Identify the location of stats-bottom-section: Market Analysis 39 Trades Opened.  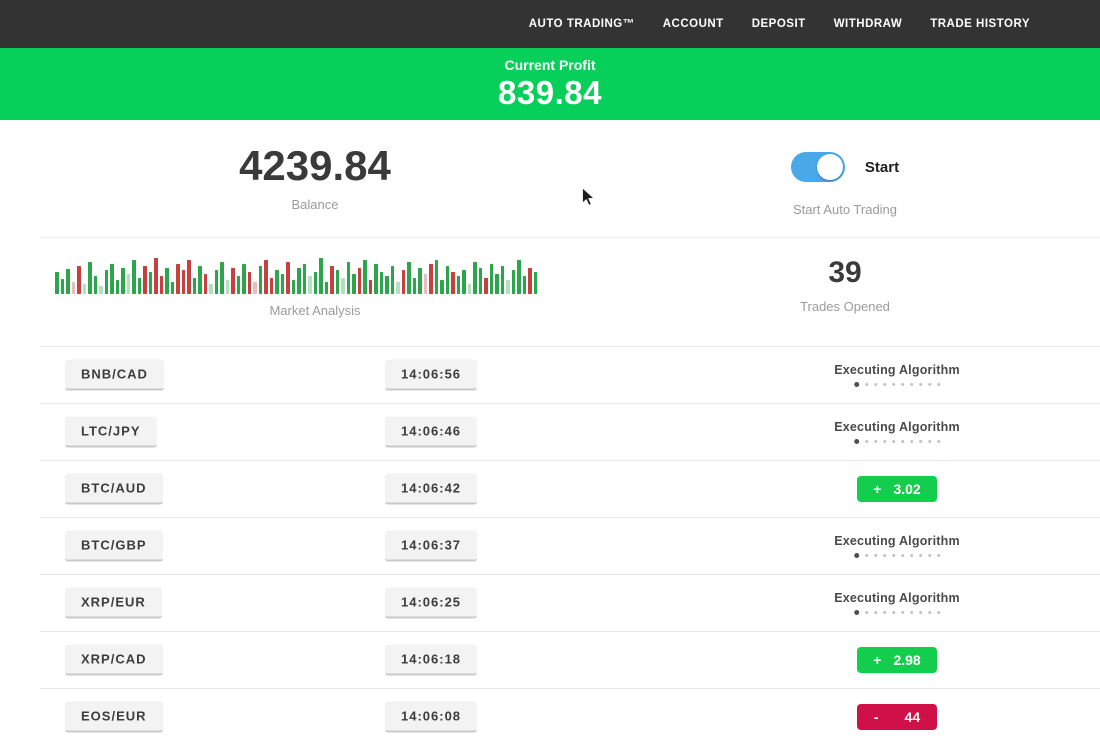
(550, 292).